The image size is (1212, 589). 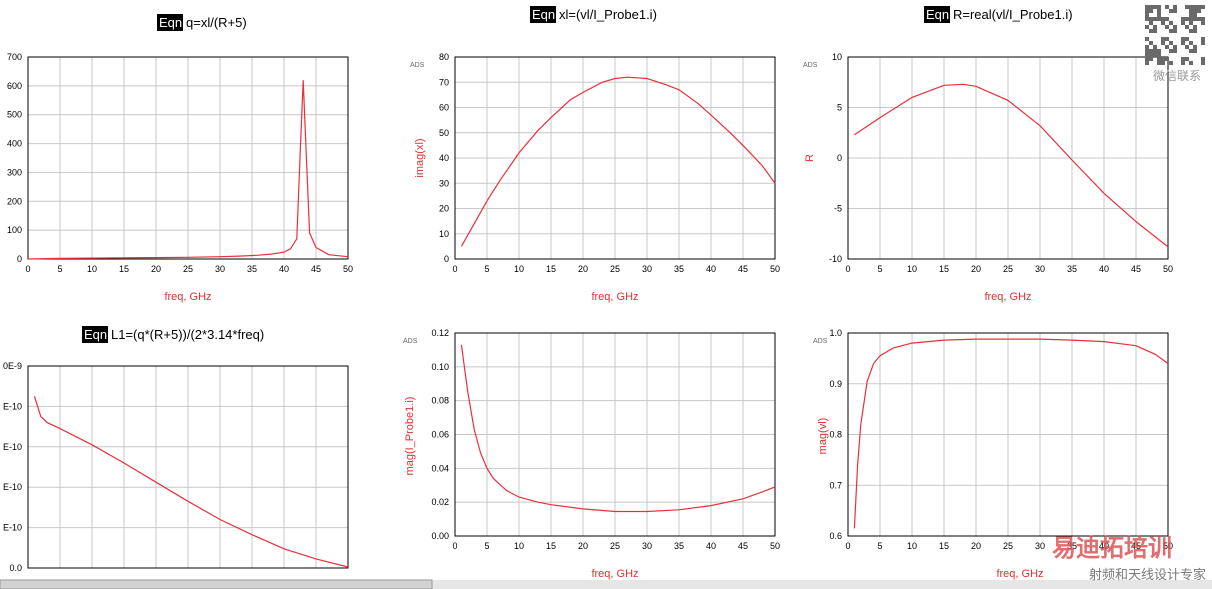 What do you see at coordinates (440, 502) in the screenshot?
I see `y-tick-label: 0.02` at bounding box center [440, 502].